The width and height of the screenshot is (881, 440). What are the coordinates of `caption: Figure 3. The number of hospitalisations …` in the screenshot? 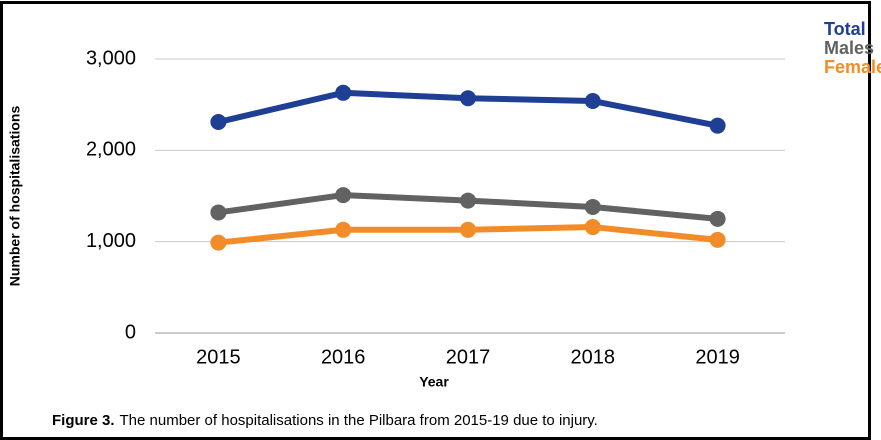 It's located at (325, 420).